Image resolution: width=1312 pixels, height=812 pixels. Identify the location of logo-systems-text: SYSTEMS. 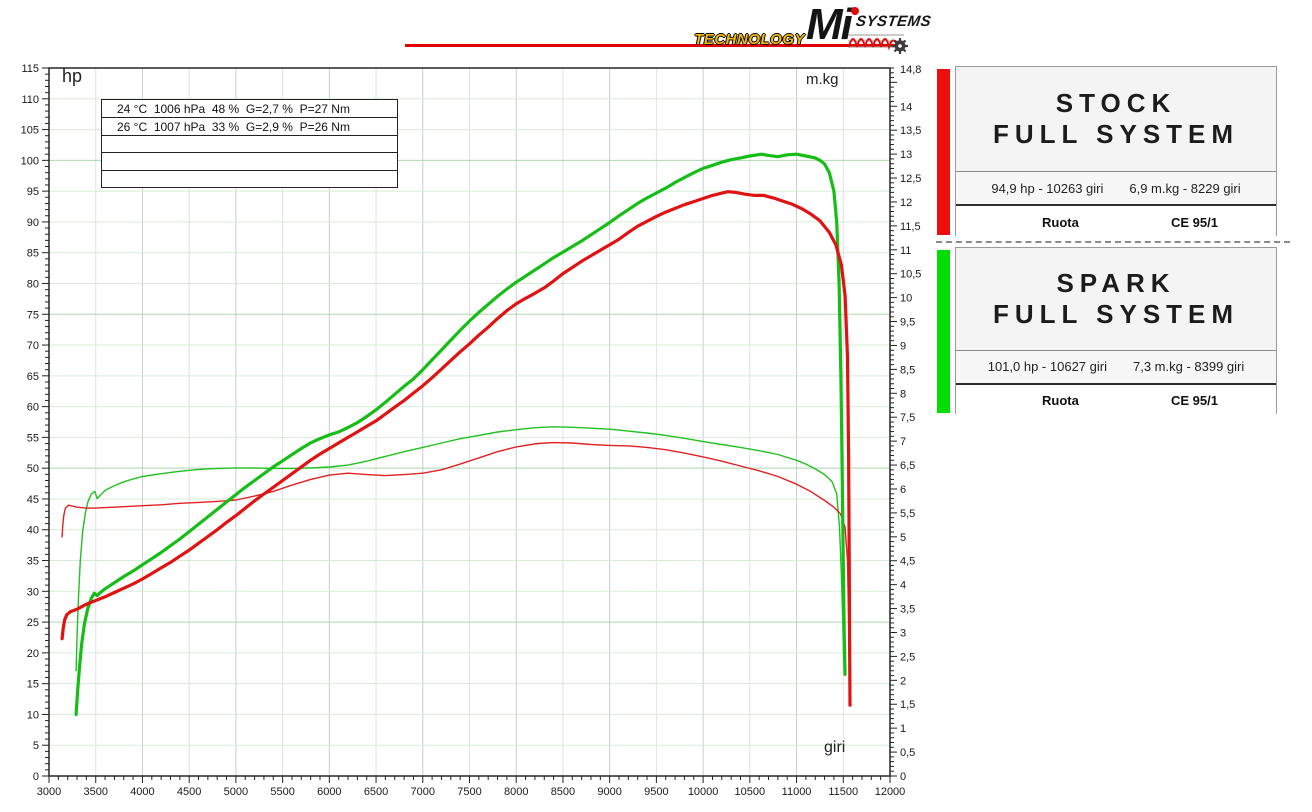
(893, 21).